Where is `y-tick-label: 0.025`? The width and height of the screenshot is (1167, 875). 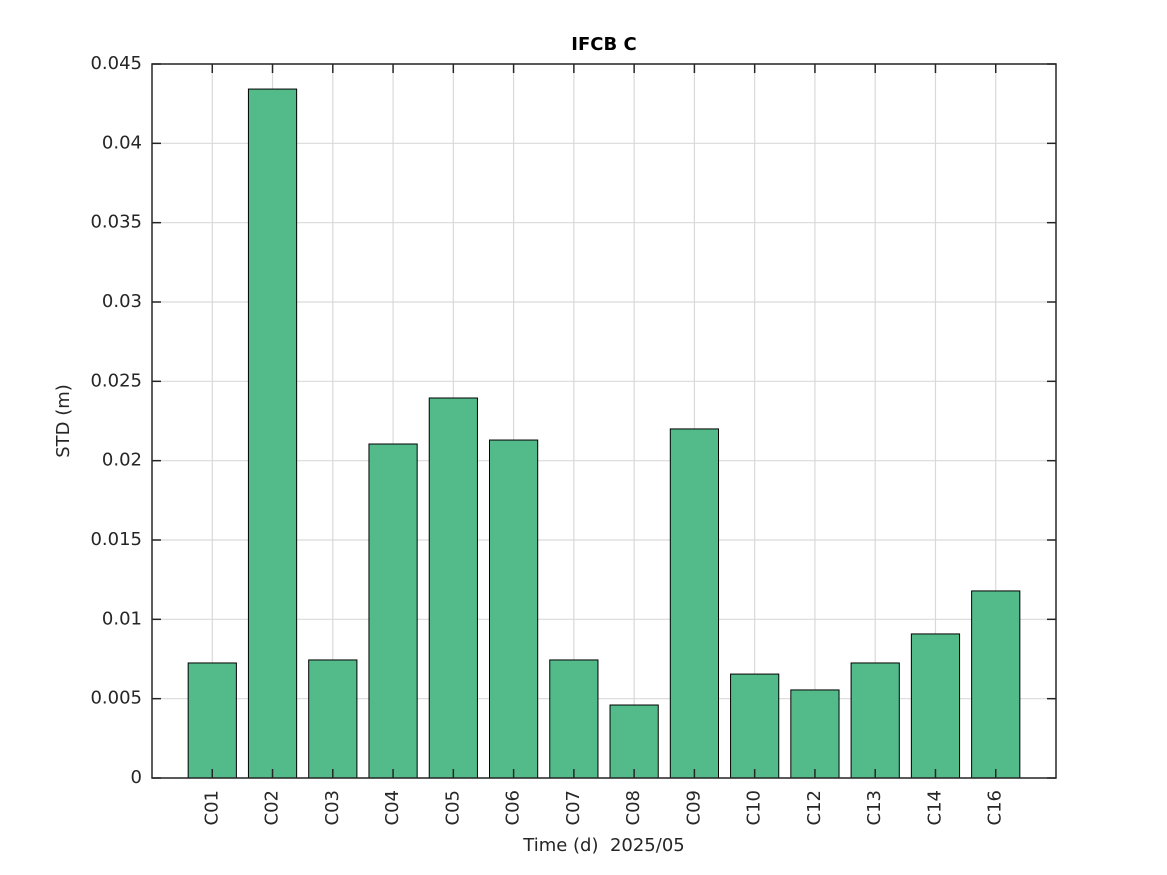
y-tick-label: 0.025 is located at coordinates (116, 380).